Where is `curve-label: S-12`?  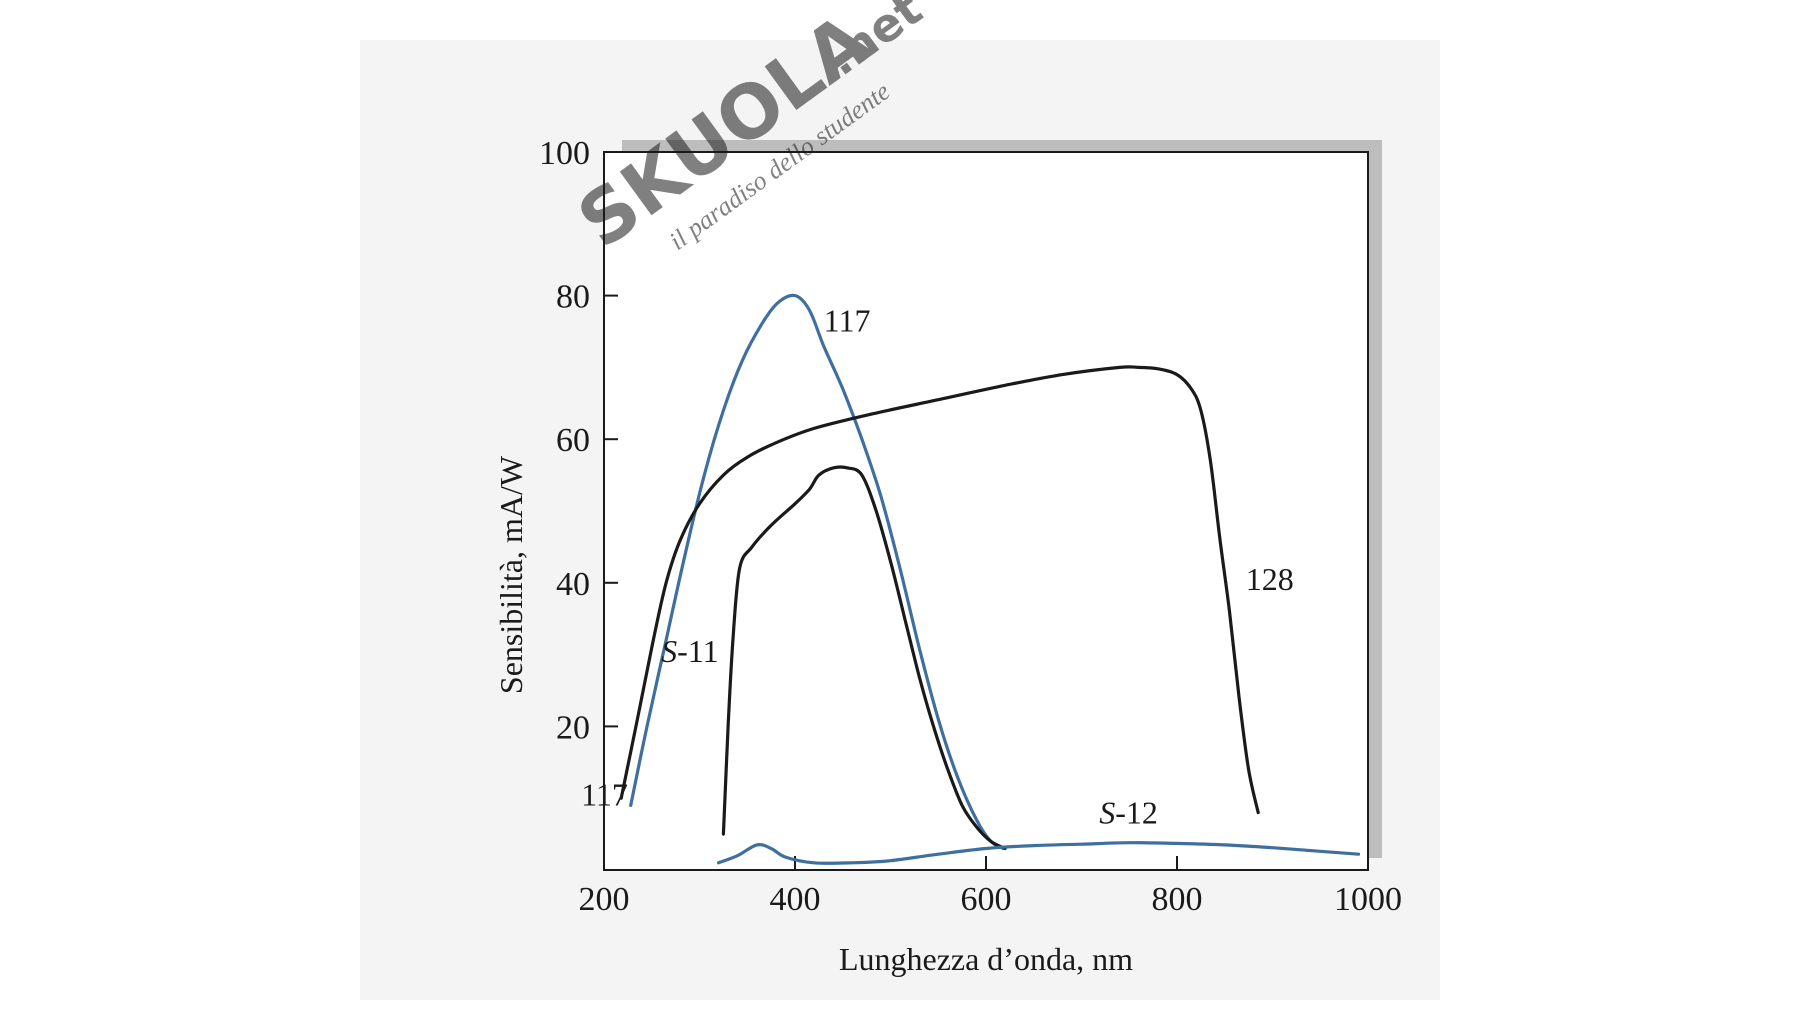 curve-label: S-12 is located at coordinates (1128, 812).